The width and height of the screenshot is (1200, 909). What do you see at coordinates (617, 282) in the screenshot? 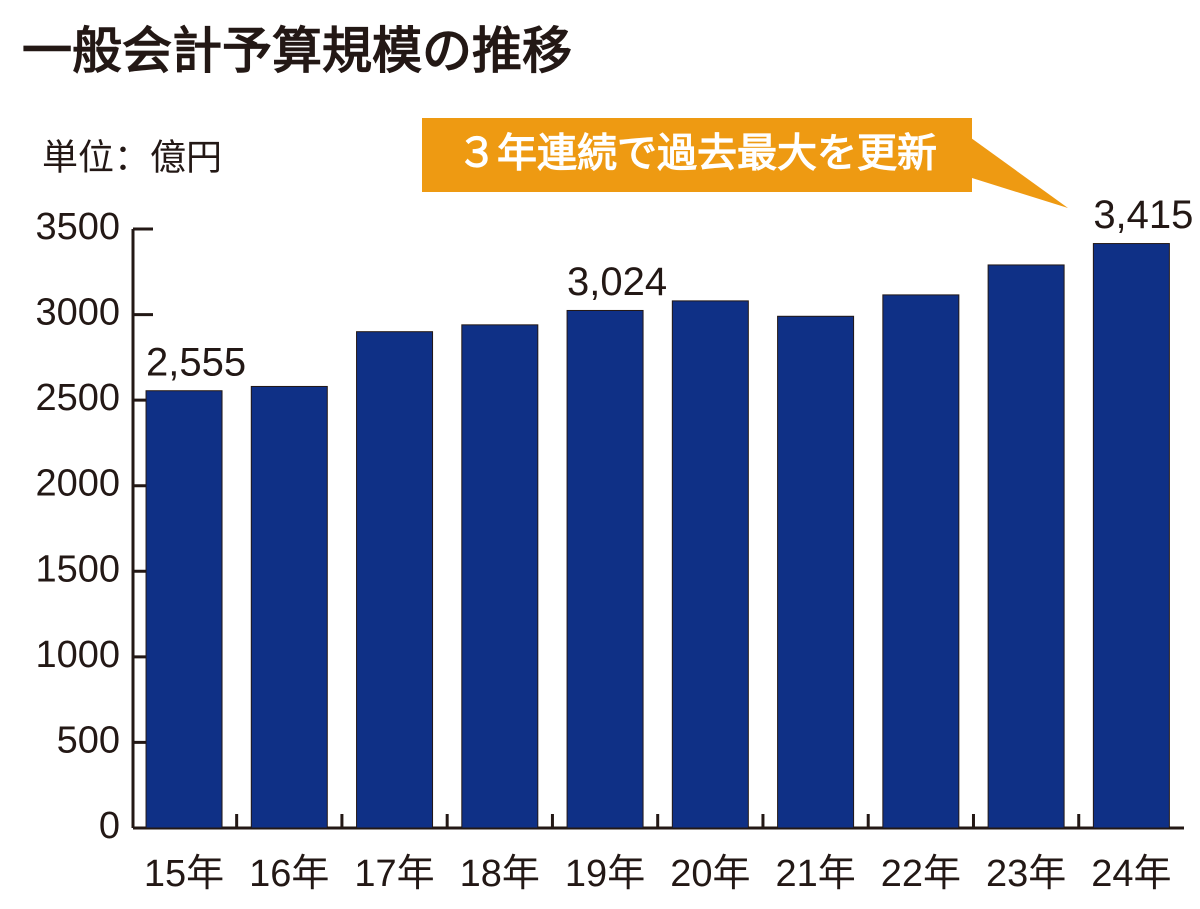
I see `value-label: 3,024` at bounding box center [617, 282].